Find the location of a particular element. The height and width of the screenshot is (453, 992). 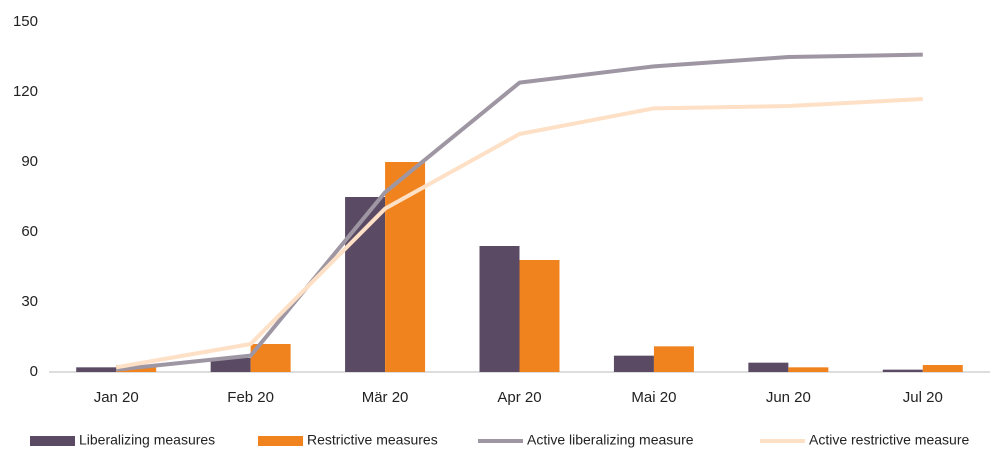

x-tick-label: Mär 20 is located at coordinates (385, 397).